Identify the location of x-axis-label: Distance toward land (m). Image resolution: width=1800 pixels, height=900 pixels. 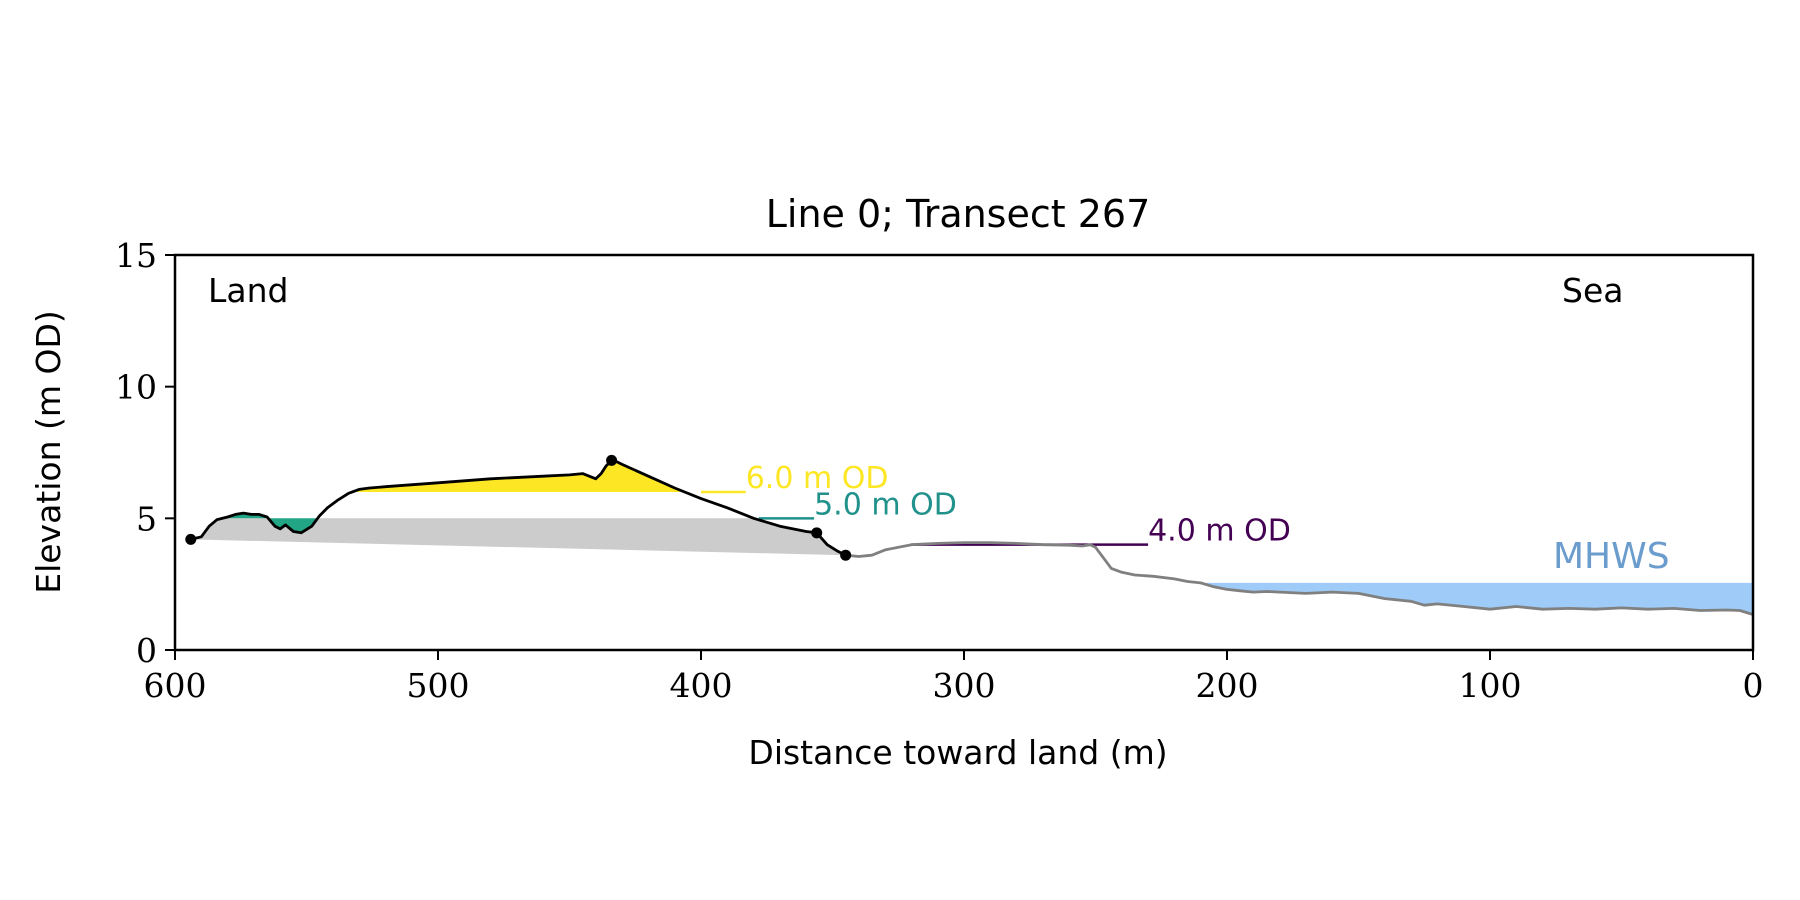
(957, 752).